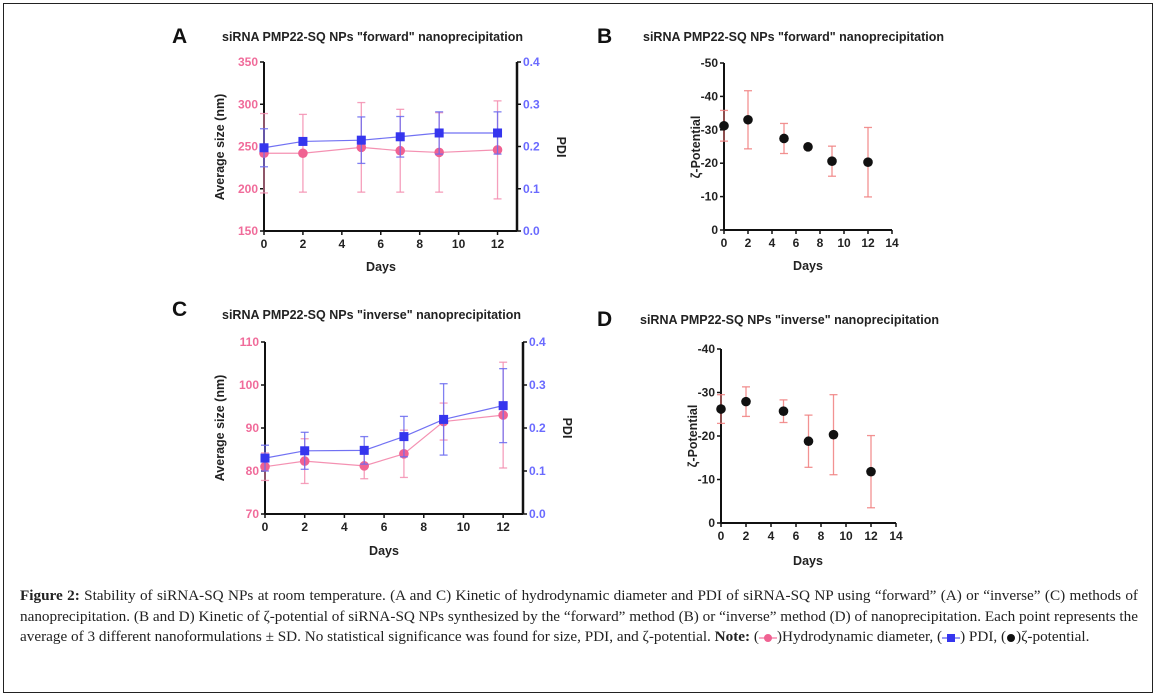  Describe the element at coordinates (820, 243) in the screenshot. I see `panel-b-xtick-label: 8` at that location.